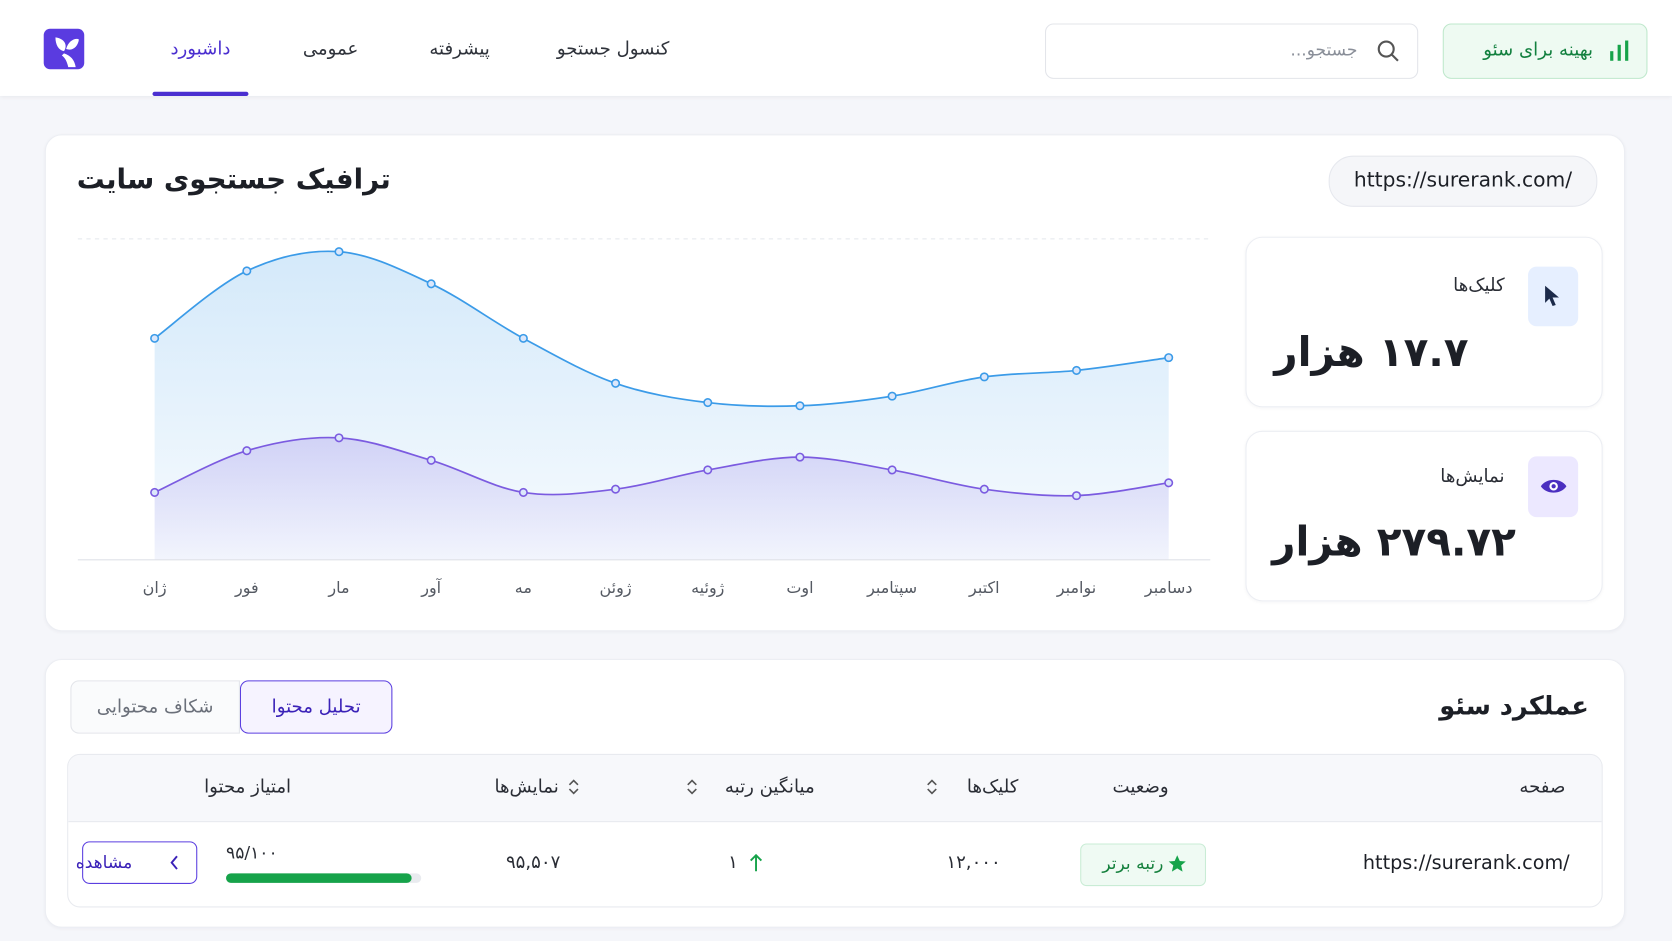 This screenshot has height=941, width=1672. Describe the element at coordinates (1552, 296) in the screenshot. I see `cursor-icon` at that location.